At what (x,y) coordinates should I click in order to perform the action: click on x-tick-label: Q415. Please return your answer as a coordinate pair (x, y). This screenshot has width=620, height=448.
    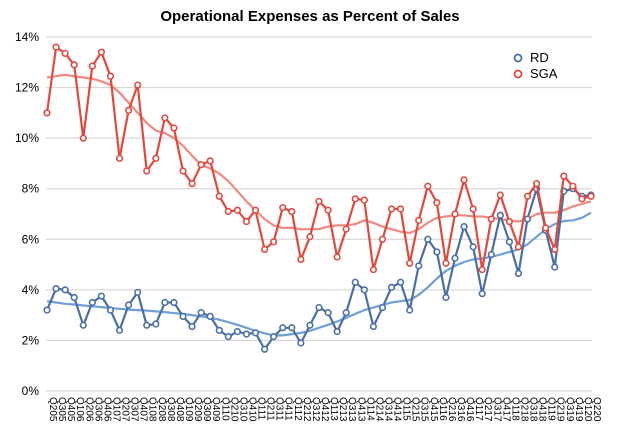
    Looking at the image, I should click on (433, 409).